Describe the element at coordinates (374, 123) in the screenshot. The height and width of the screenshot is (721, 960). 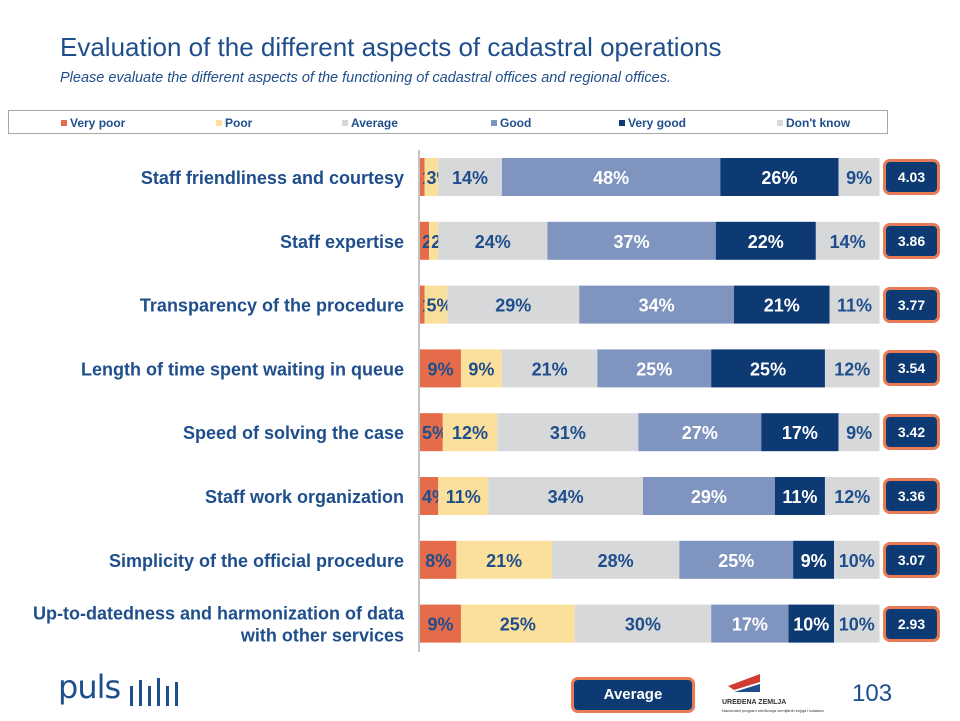
I see `legend-label: Average` at that location.